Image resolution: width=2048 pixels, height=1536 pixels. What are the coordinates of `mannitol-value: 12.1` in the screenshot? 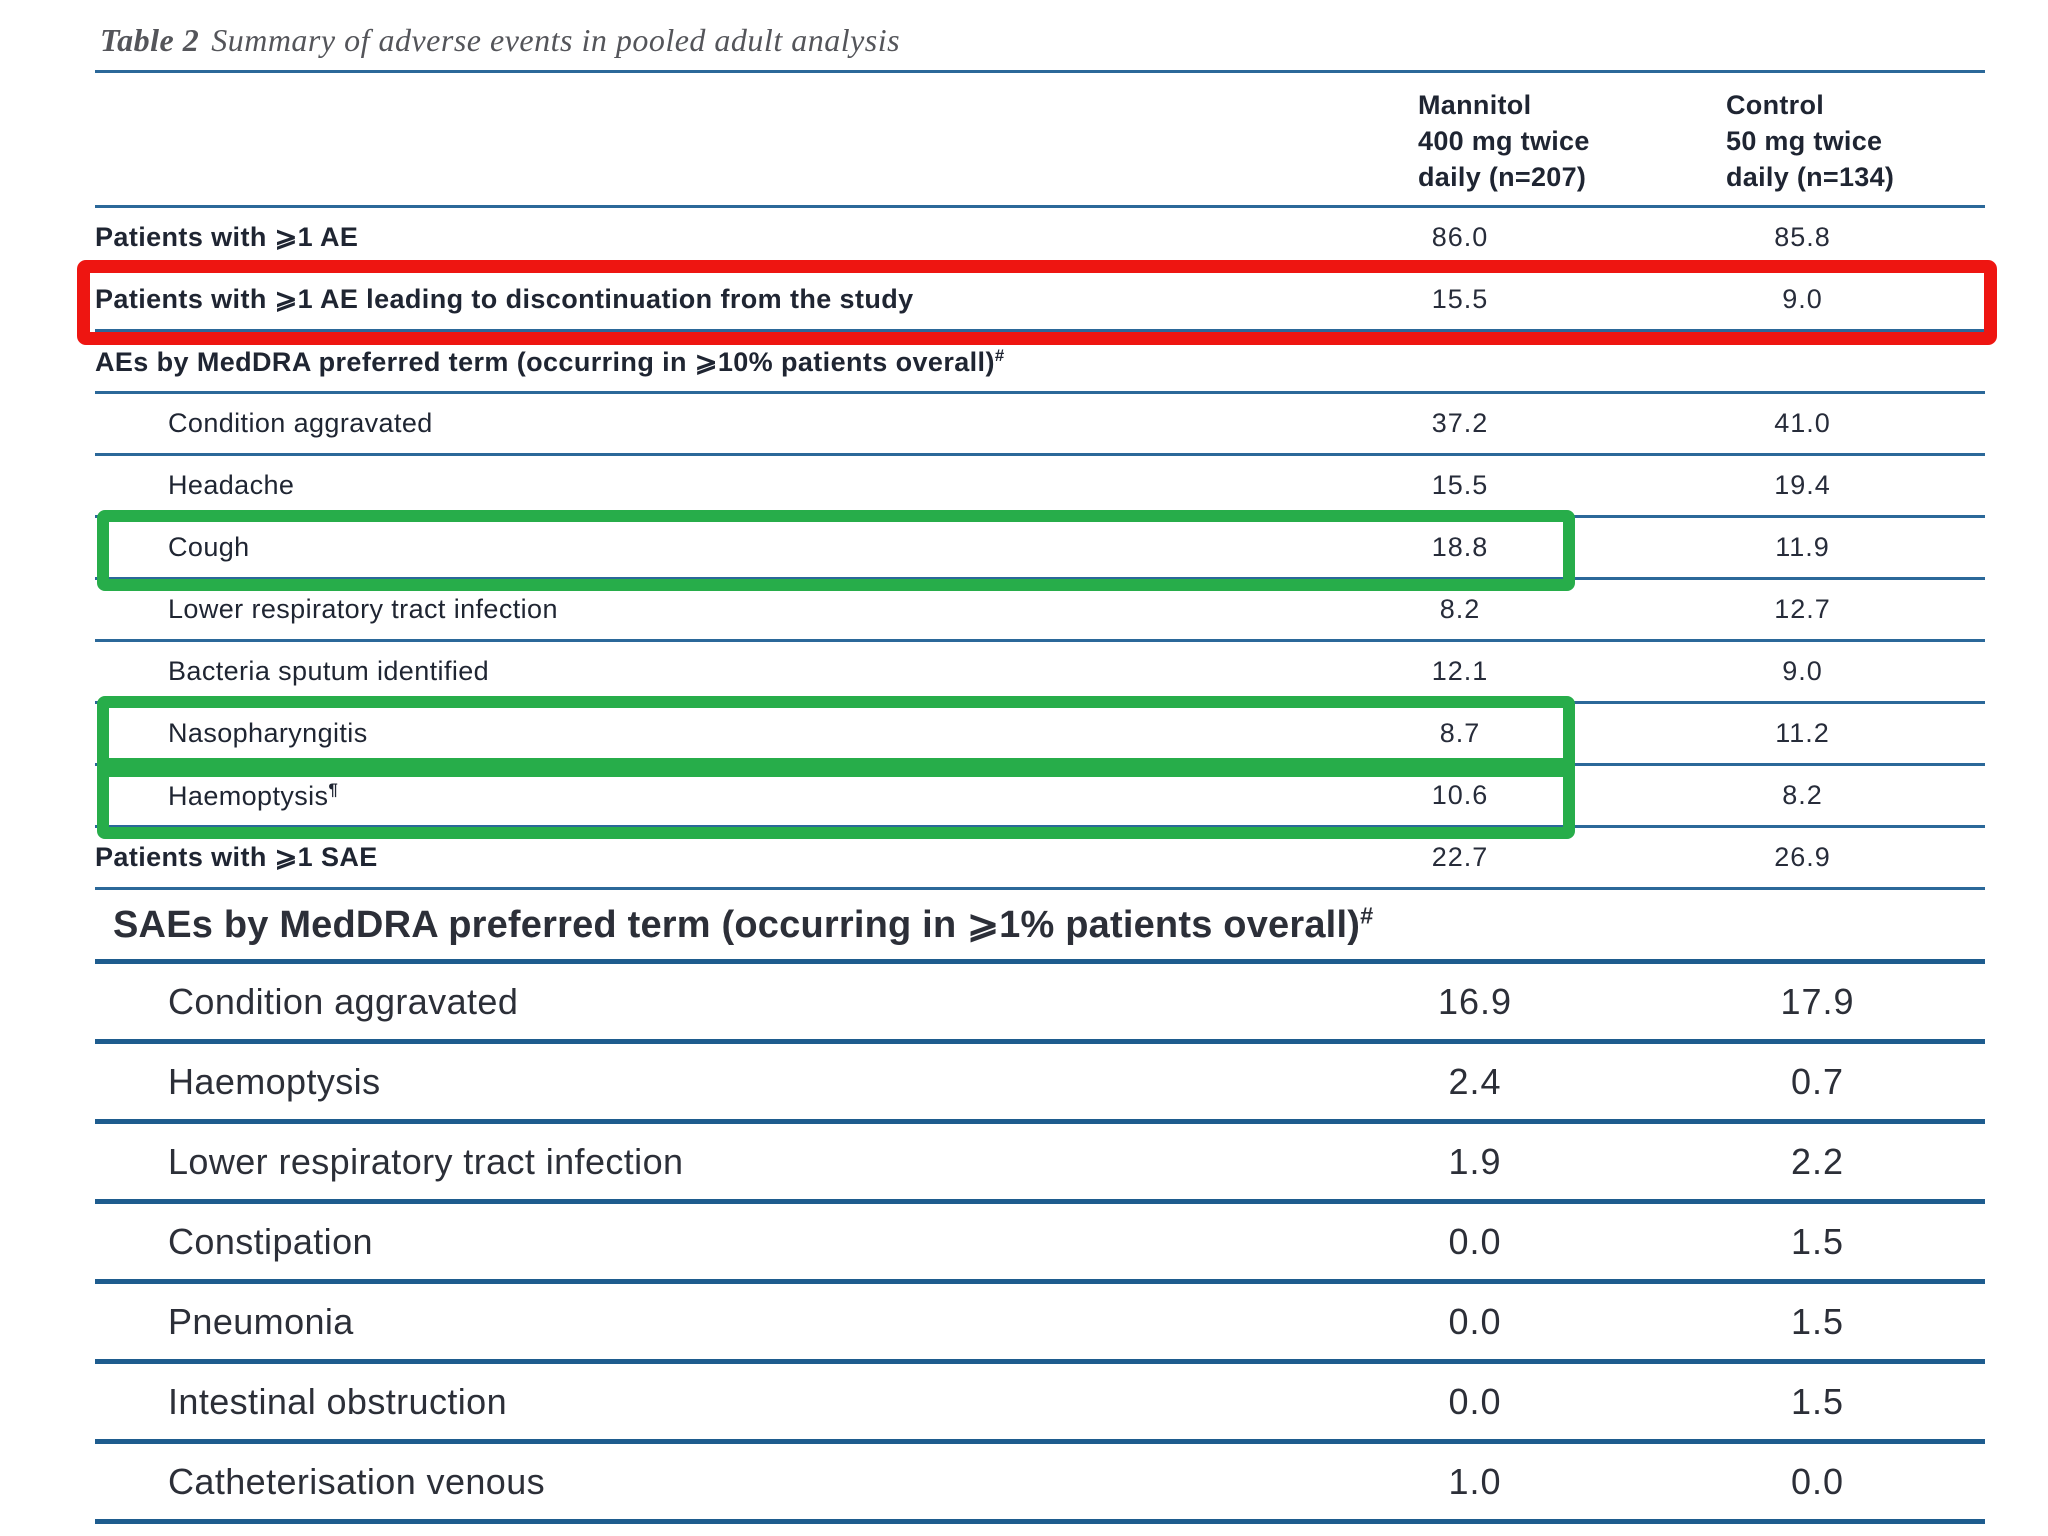 It's located at (1460, 671).